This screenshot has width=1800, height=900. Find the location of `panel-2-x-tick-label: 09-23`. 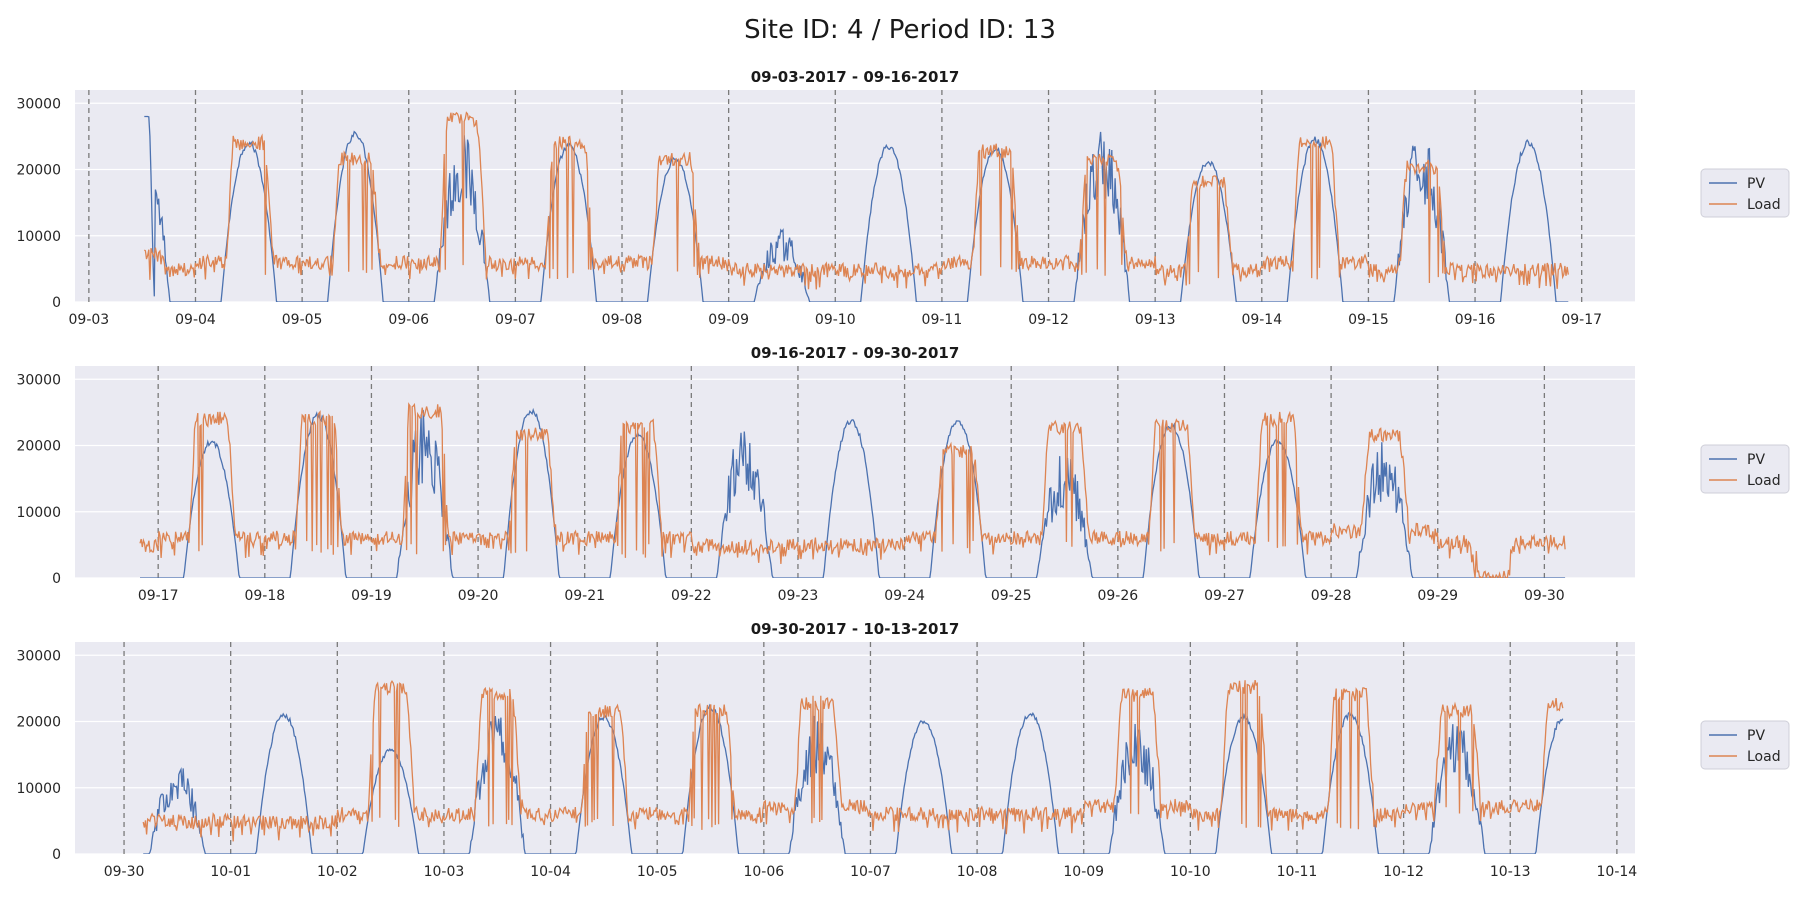

panel-2-x-tick-label: 09-23 is located at coordinates (798, 596).